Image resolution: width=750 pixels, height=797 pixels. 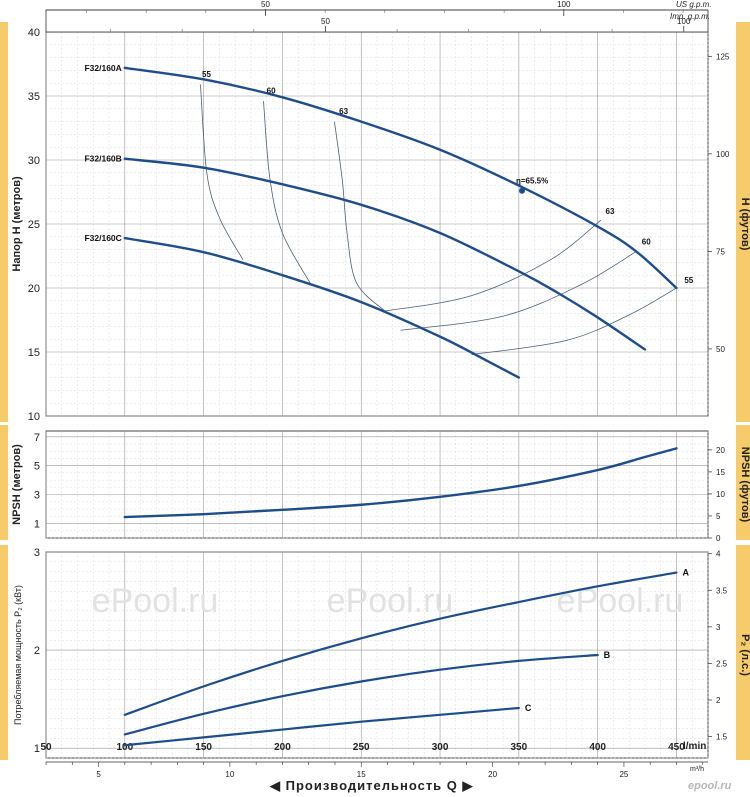 What do you see at coordinates (17, 484) in the screenshot?
I see `npsh-ylabel-left: NPSH (метров)` at bounding box center [17, 484].